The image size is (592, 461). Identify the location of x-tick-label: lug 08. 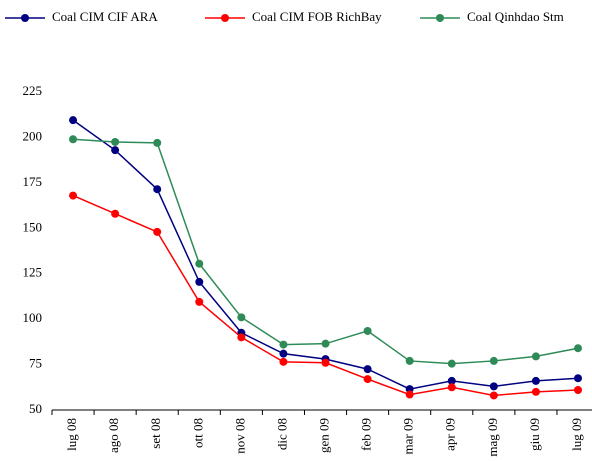
(71, 434).